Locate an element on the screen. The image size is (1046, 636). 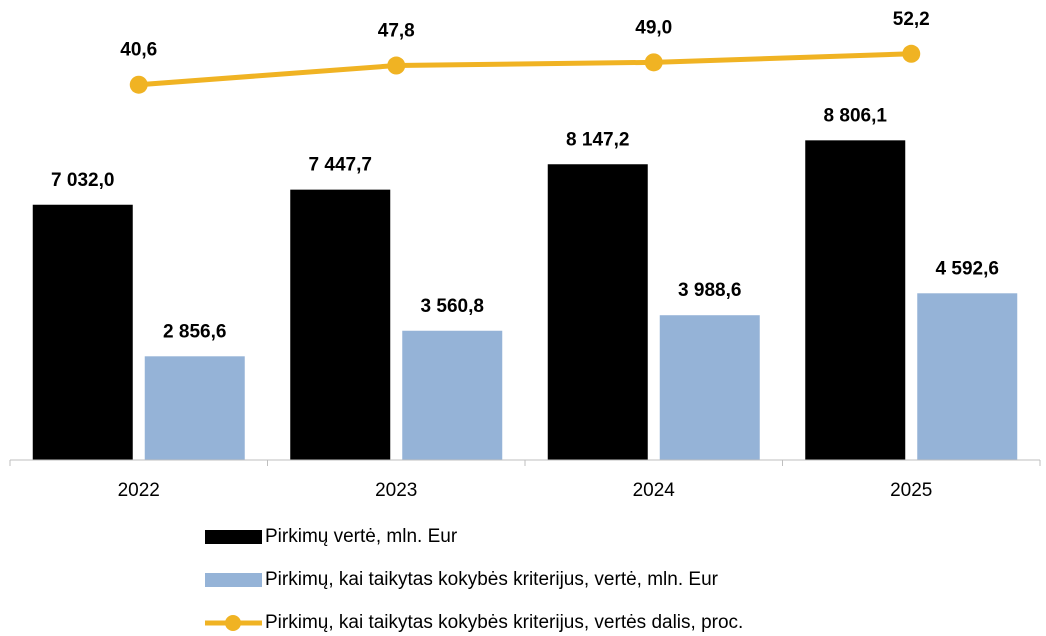
data-label: 3 988,6 is located at coordinates (709, 290).